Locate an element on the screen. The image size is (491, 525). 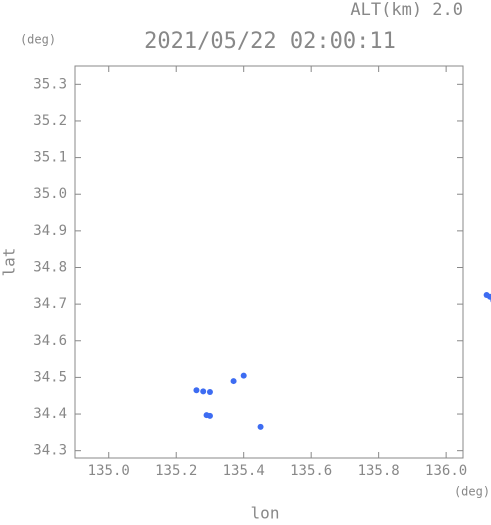
x-tick-label: 135.0 is located at coordinates (109, 471).